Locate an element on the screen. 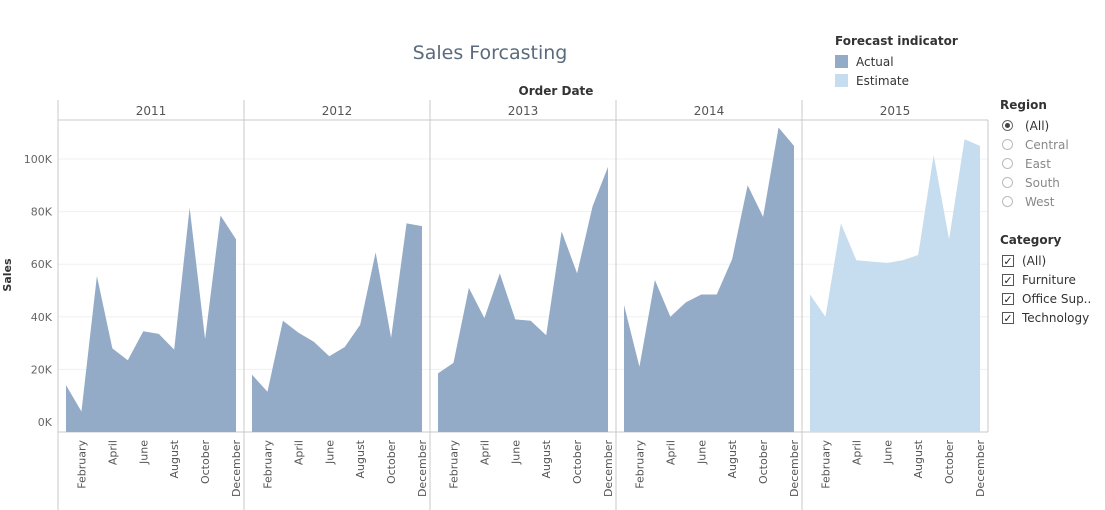  year-header: 2011 is located at coordinates (151, 111).